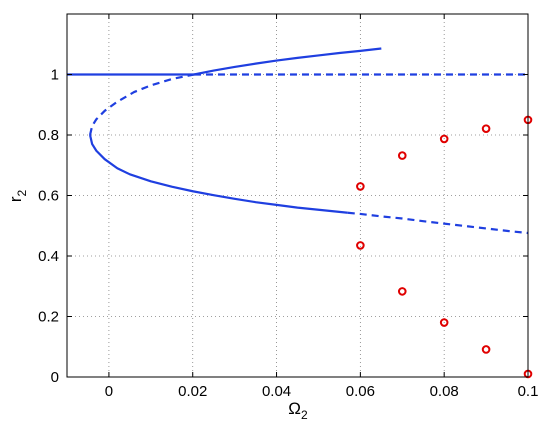 This screenshot has height=428, width=545. I want to click on x-tick-label: 0.02, so click(192, 391).